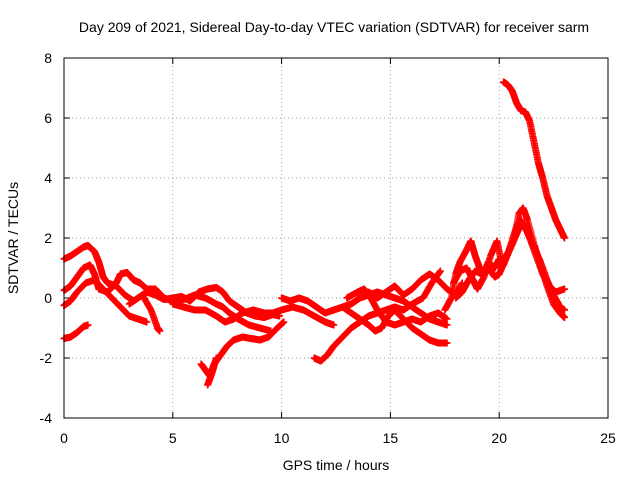 The image size is (640, 480). What do you see at coordinates (336, 465) in the screenshot?
I see `x-axis-label: GPS time / hours` at bounding box center [336, 465].